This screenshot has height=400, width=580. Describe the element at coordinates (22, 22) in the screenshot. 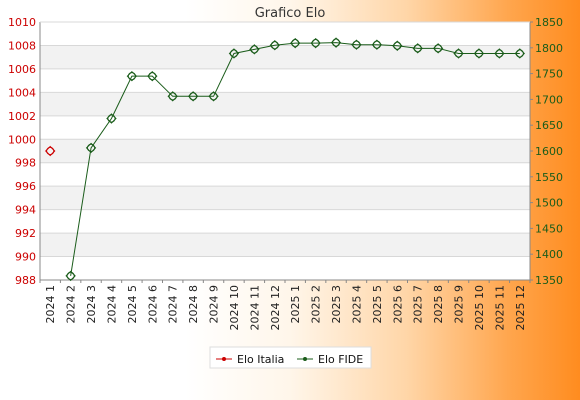

I see `y-left-tick-label: 1010` at that location.